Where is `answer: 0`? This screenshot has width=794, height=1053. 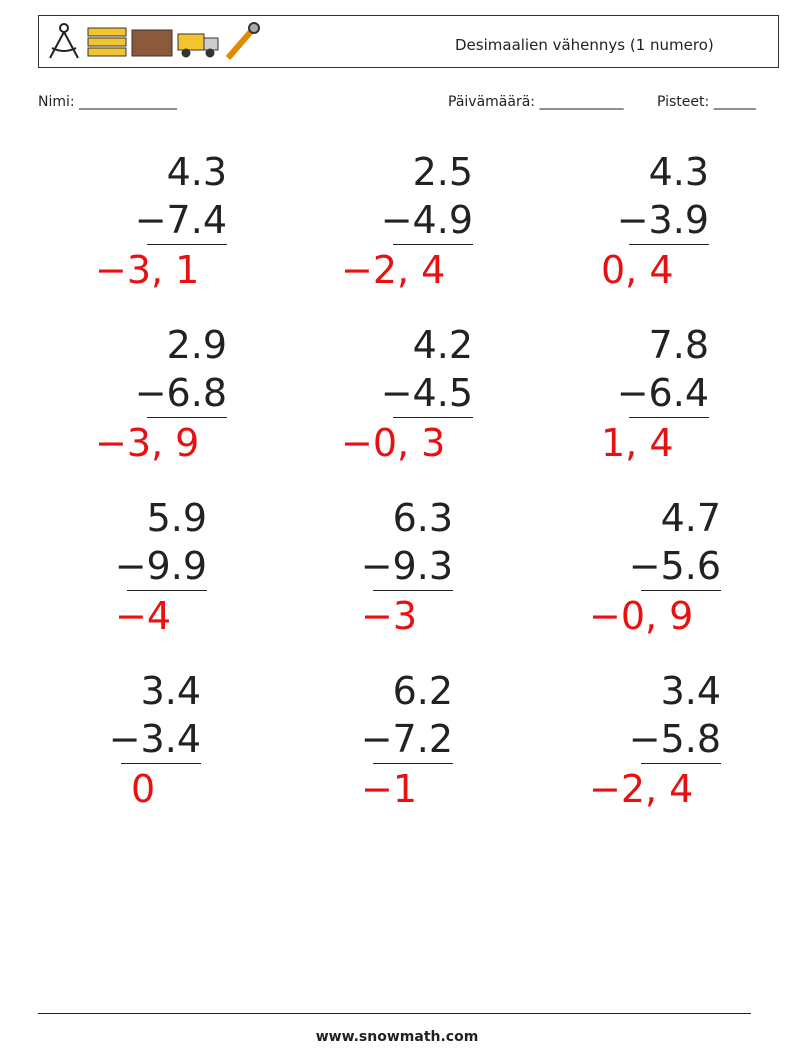
answer: 0 is located at coordinates (143, 789).